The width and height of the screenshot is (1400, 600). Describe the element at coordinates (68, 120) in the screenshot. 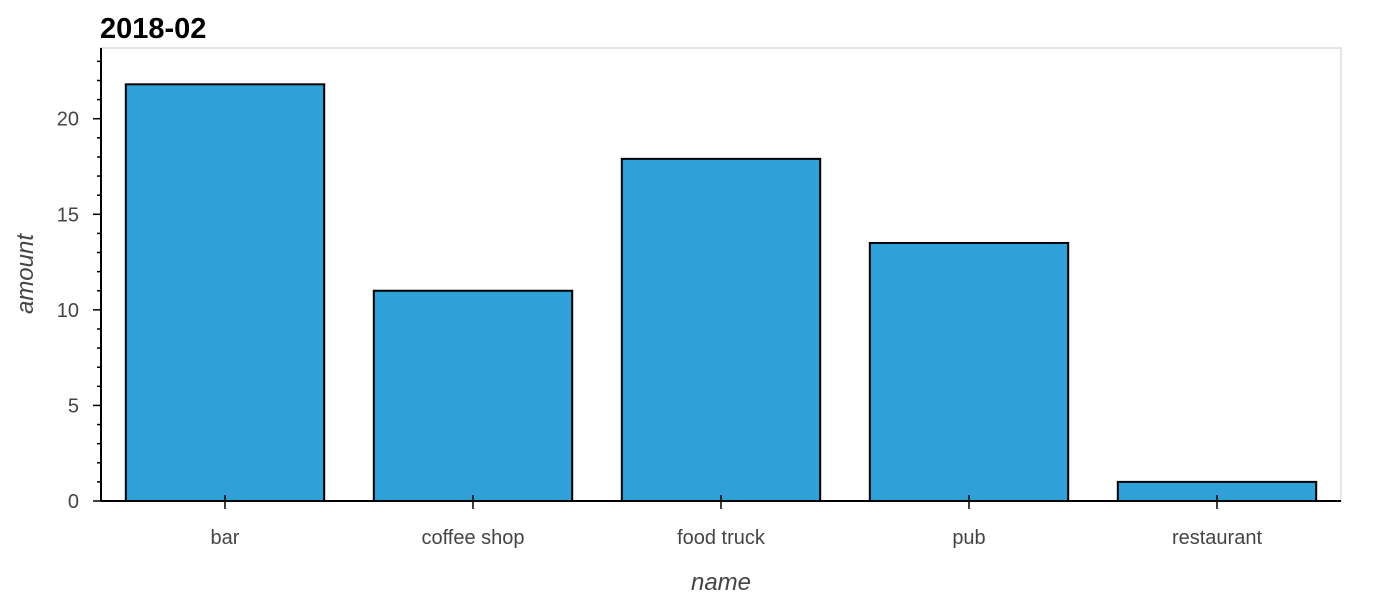

I see `y-tick-label: 20` at that location.